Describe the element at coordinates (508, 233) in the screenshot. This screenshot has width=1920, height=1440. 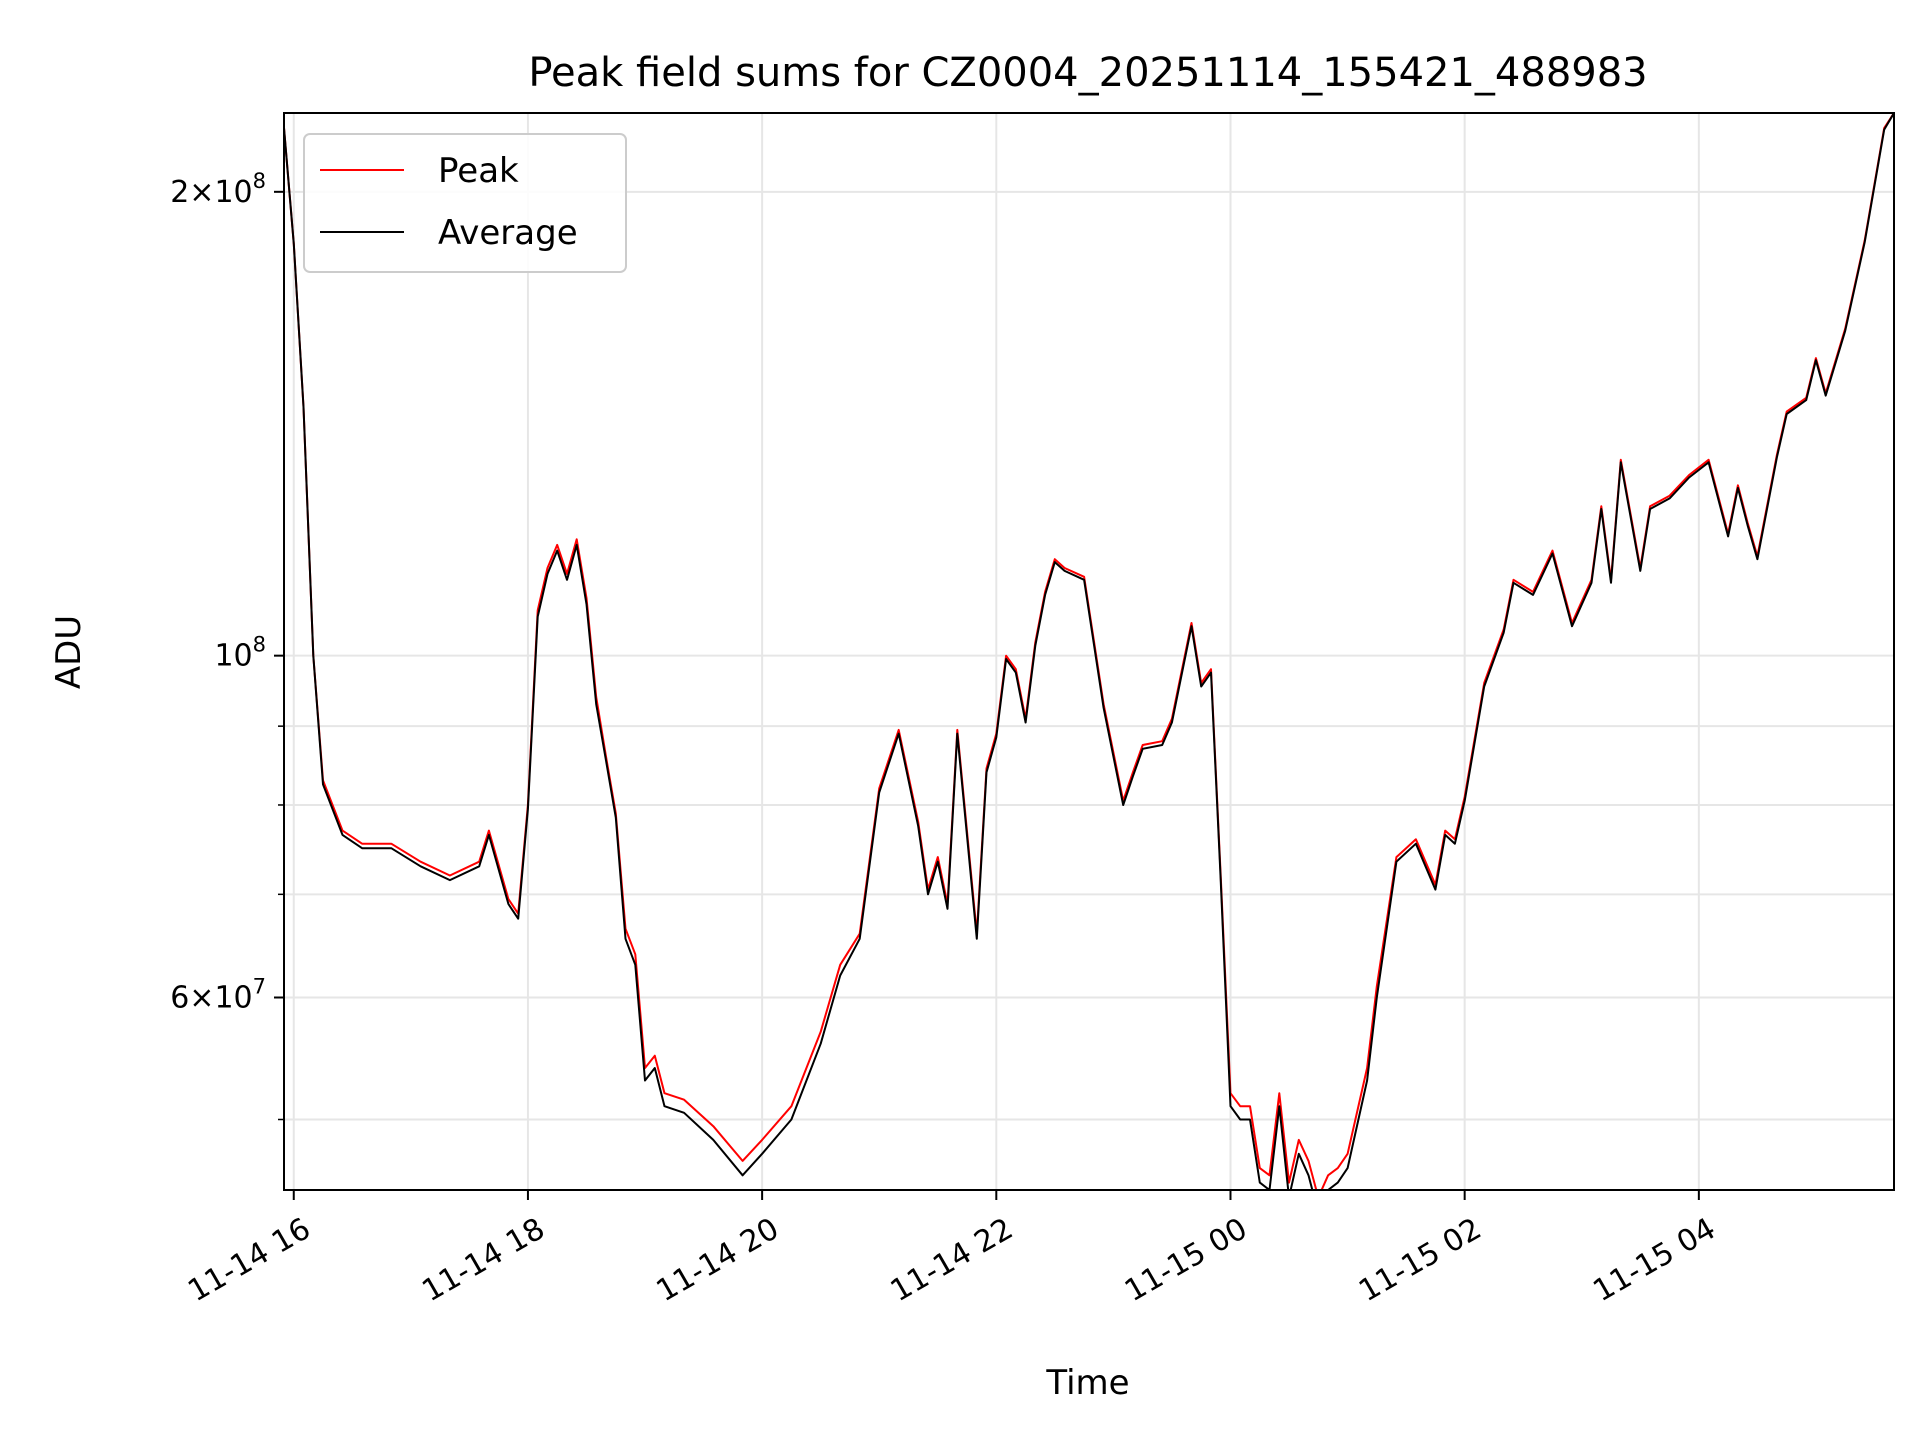
I see `legend-label-average: Average` at that location.